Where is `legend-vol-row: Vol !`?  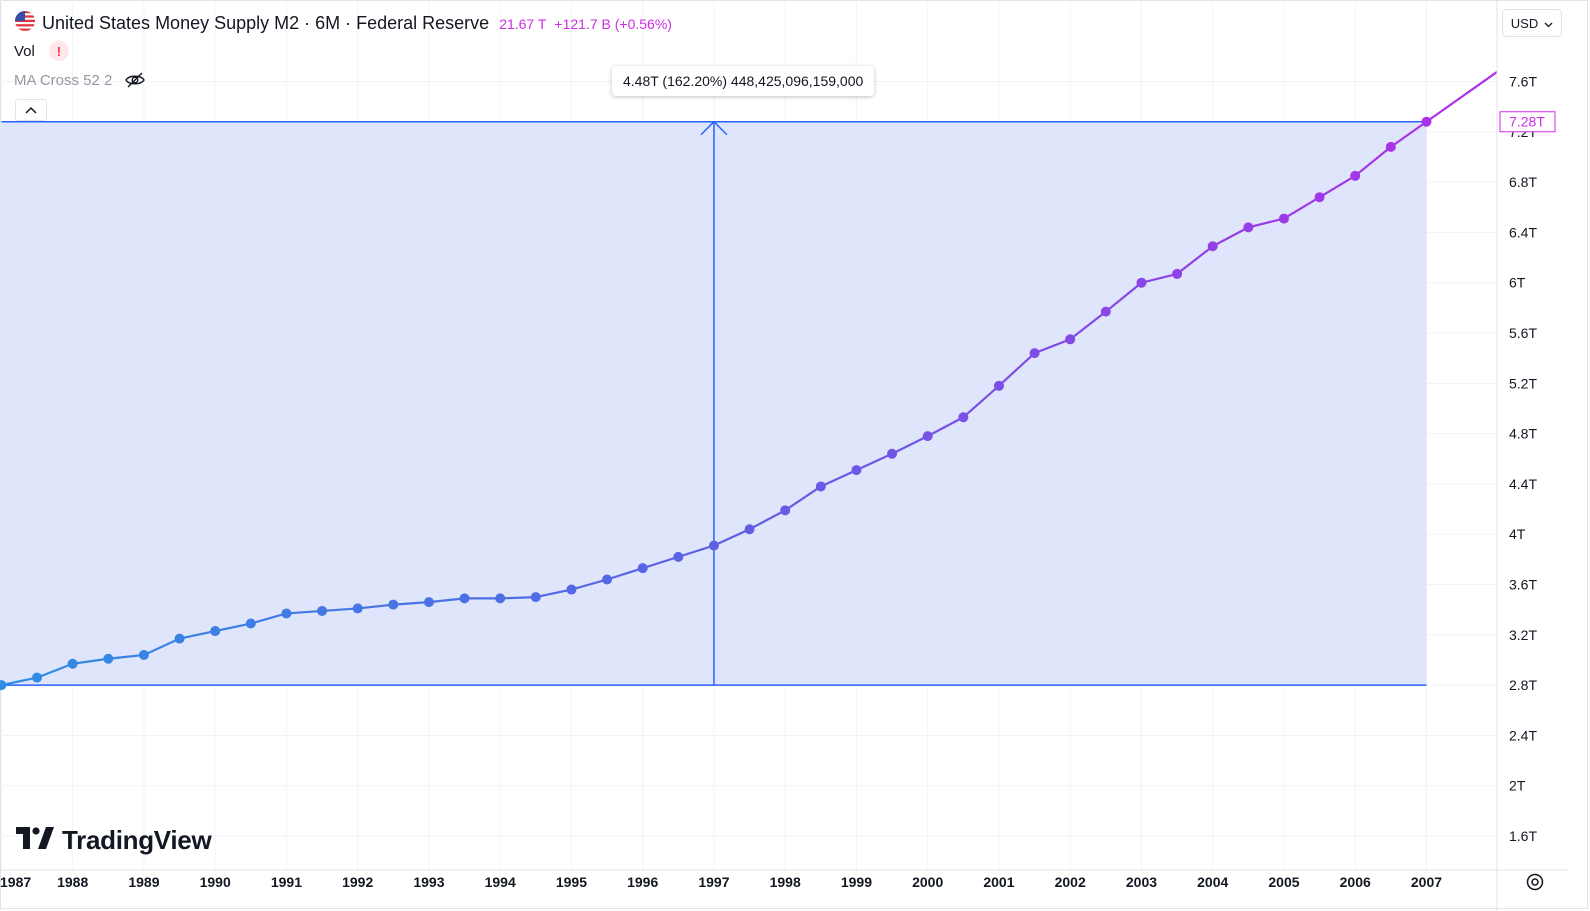 legend-vol-row: Vol ! is located at coordinates (41, 51).